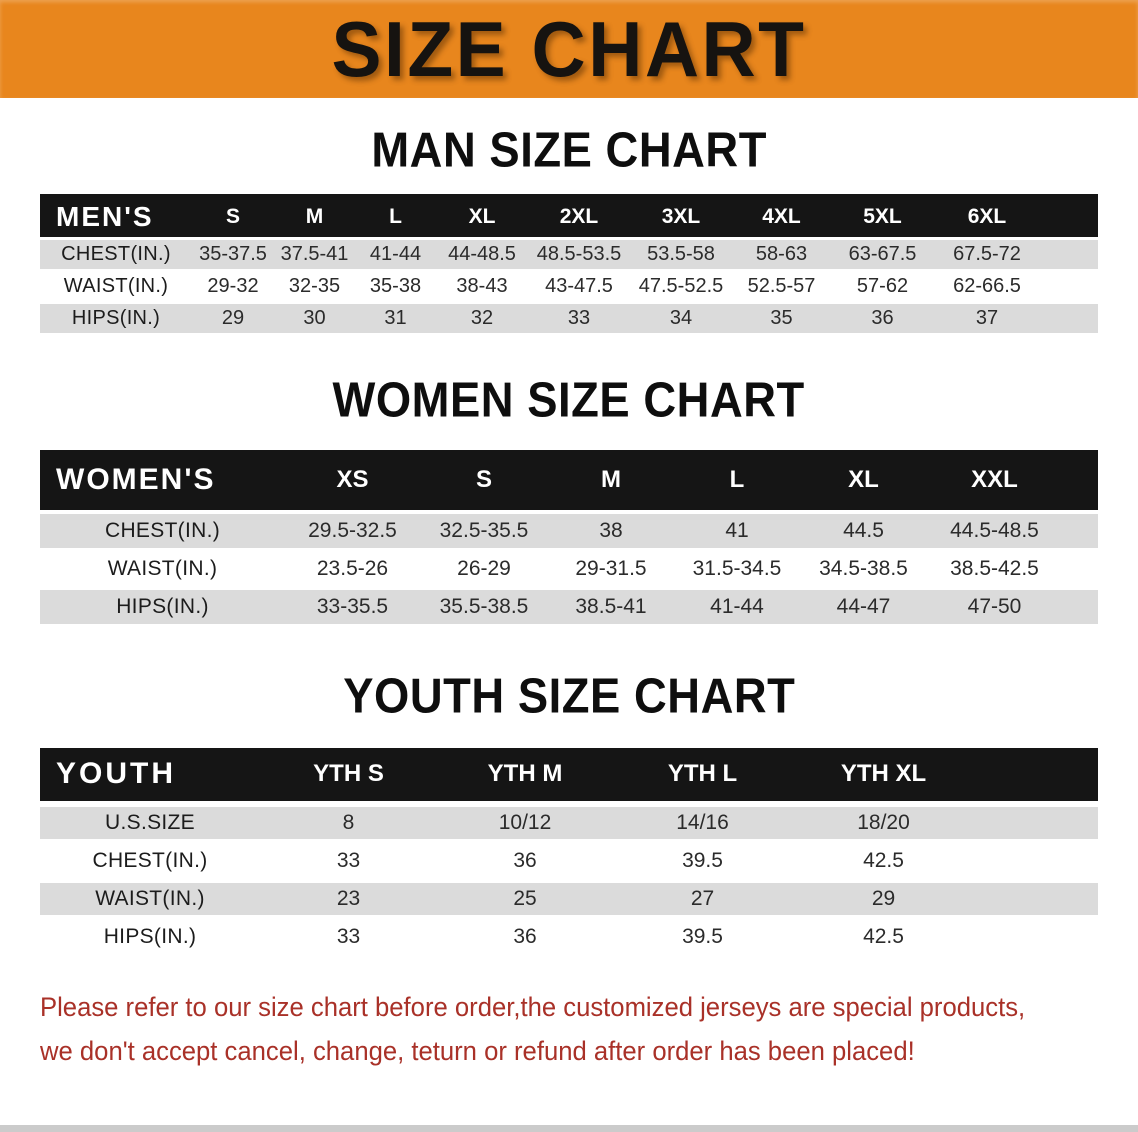  What do you see at coordinates (569, 149) in the screenshot?
I see `men-section-heading: MAN SIZE CHART` at bounding box center [569, 149].